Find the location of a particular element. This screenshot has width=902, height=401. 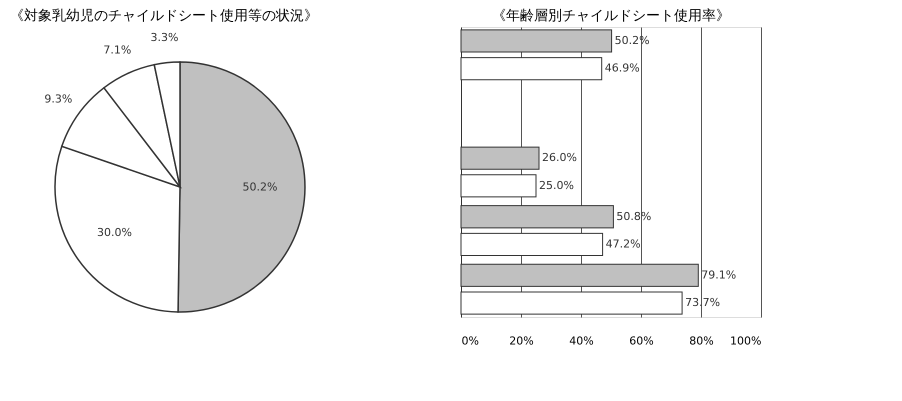

data-label: 47.2% is located at coordinates (623, 243).